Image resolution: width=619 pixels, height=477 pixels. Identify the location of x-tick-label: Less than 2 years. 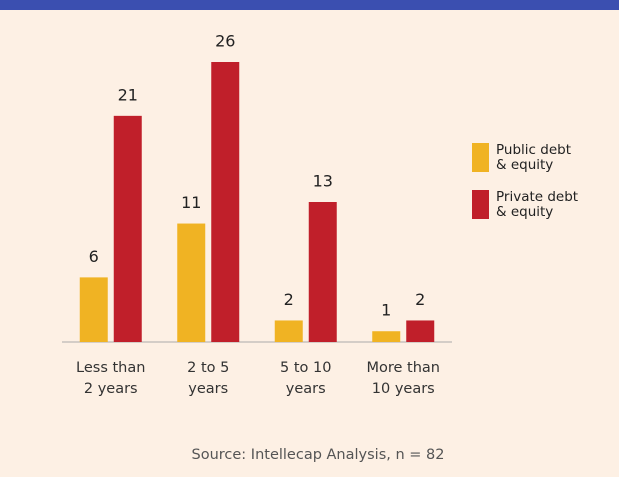
(110, 378).